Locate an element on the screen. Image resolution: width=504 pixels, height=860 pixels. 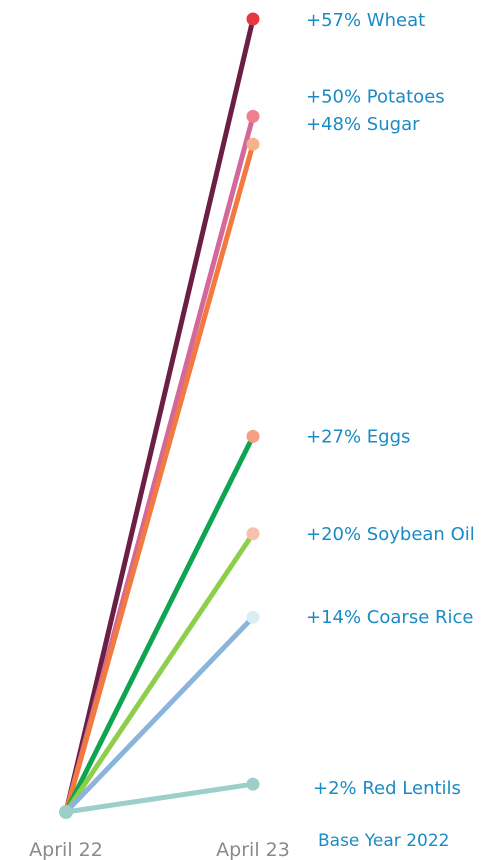
series-end-dot-eggs is located at coordinates (253, 436).